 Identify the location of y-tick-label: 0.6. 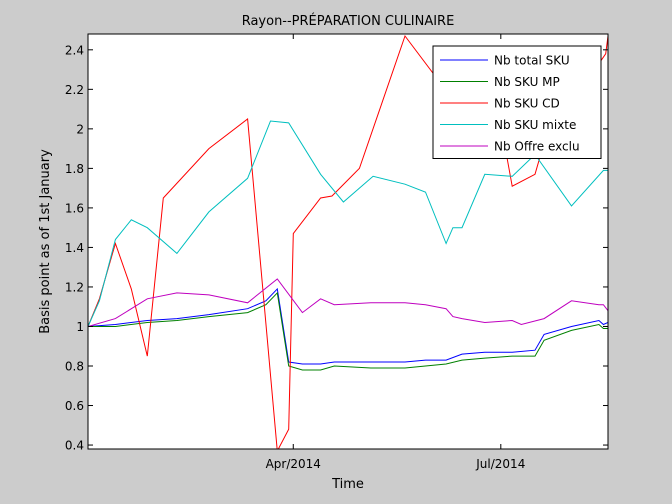
(74, 406).